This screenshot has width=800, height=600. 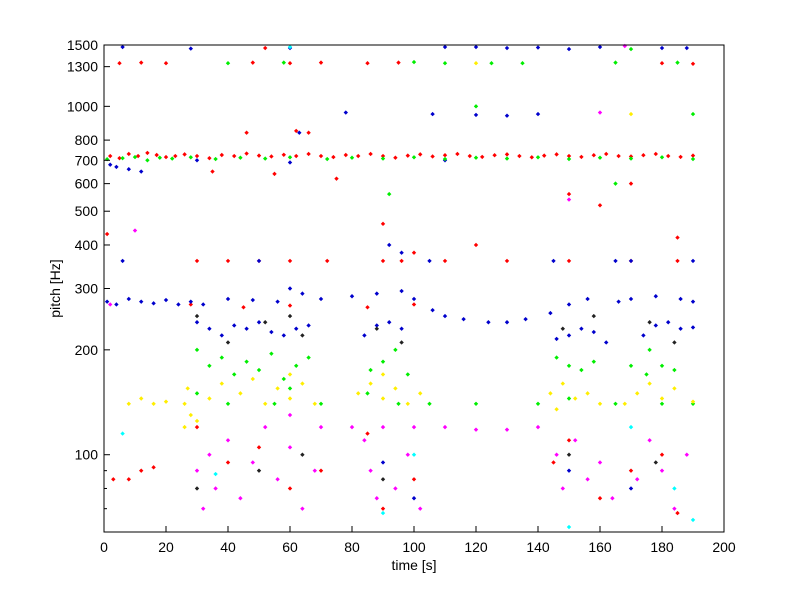 I want to click on x-tick-label: 100, so click(x=414, y=547).